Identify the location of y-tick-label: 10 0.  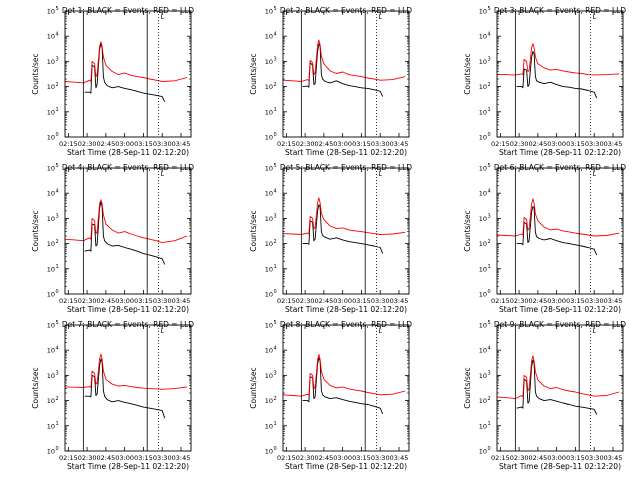
(271, 293).